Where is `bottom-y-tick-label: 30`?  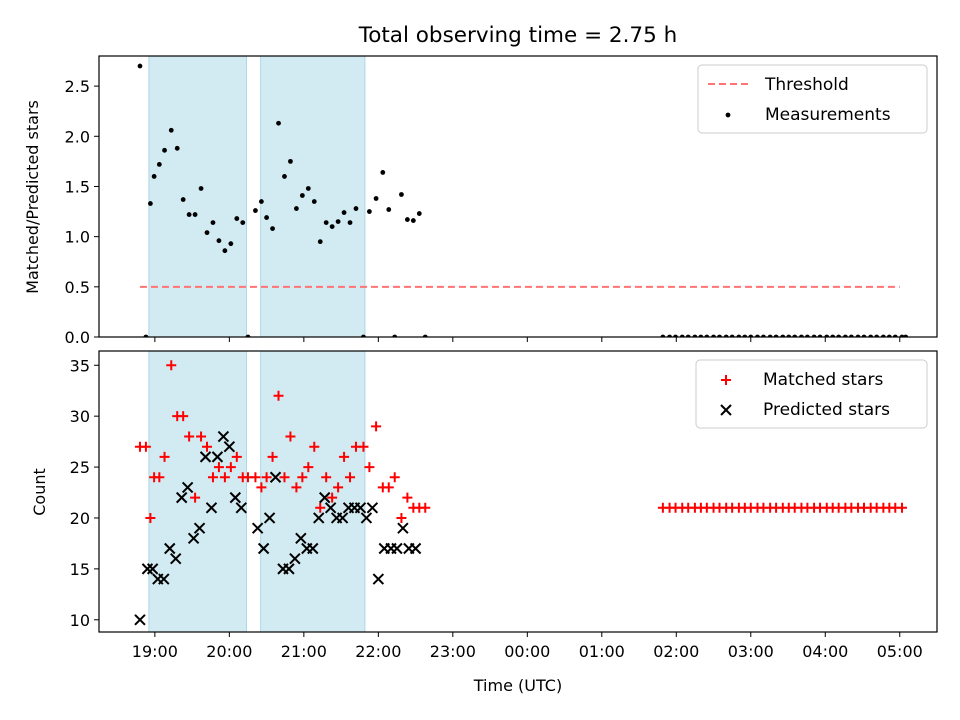 bottom-y-tick-label: 30 is located at coordinates (80, 416).